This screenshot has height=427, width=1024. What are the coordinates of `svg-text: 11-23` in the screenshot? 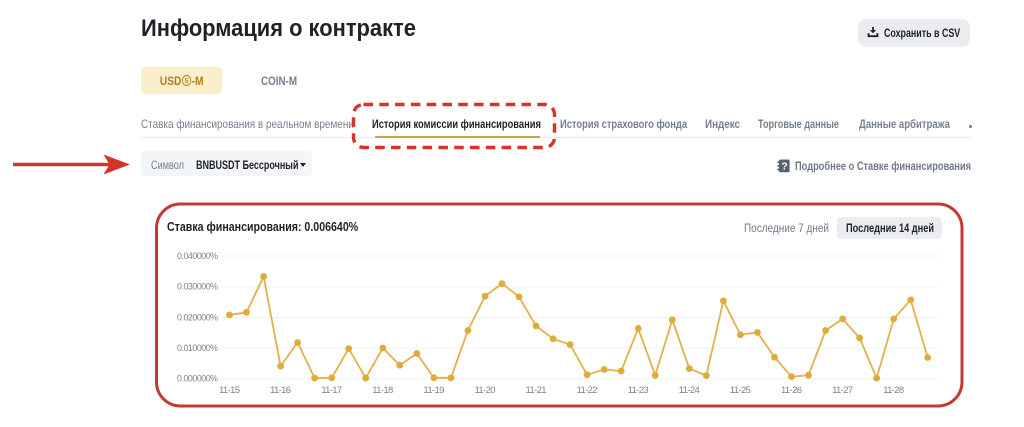 It's located at (638, 390).